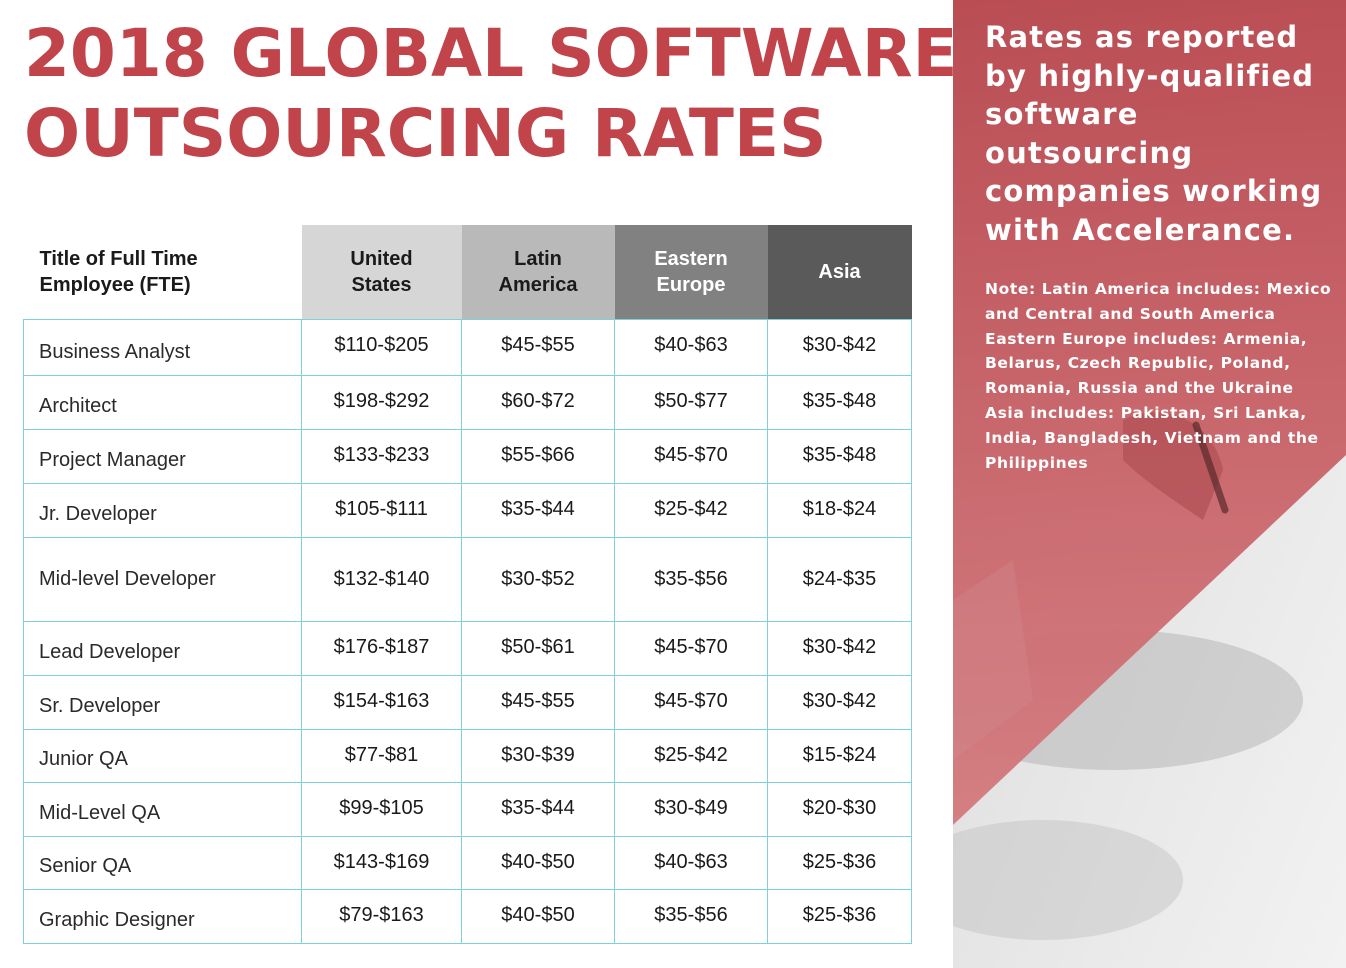  I want to click on rate-ee-cell: $30-$49, so click(691, 809).